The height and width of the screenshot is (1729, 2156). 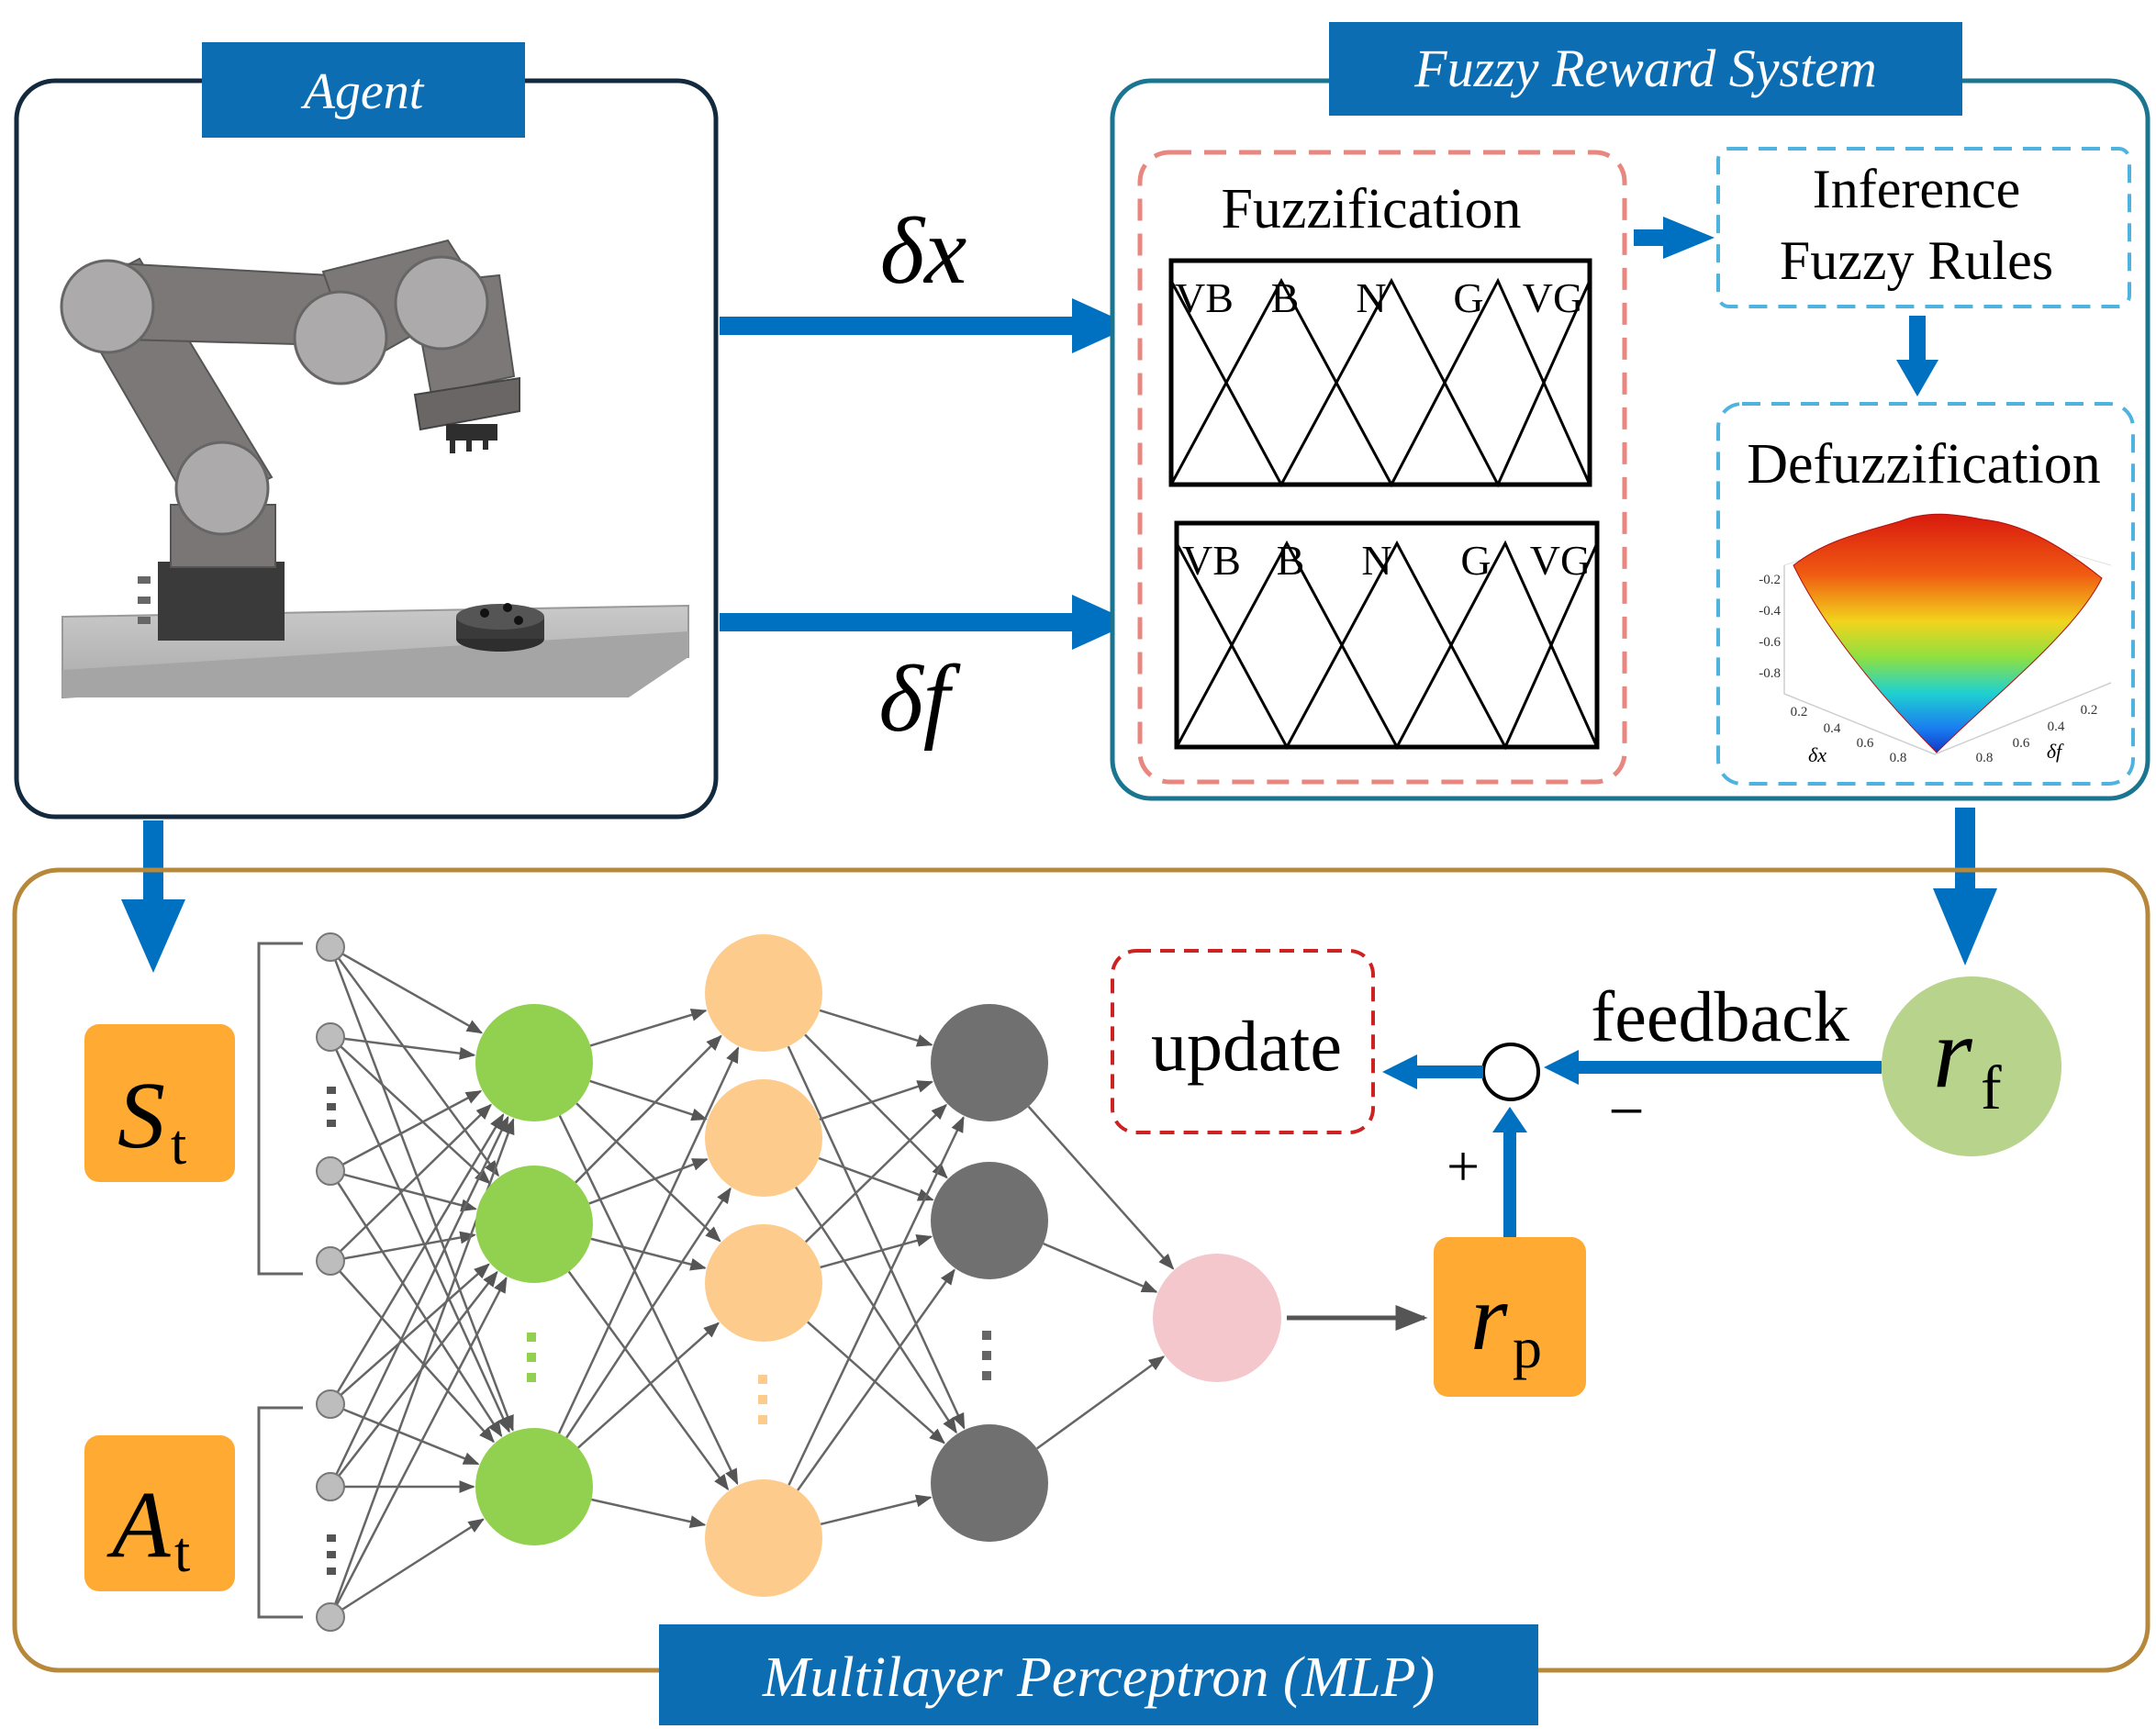 What do you see at coordinates (919, 699) in the screenshot?
I see `df-label: δf` at bounding box center [919, 699].